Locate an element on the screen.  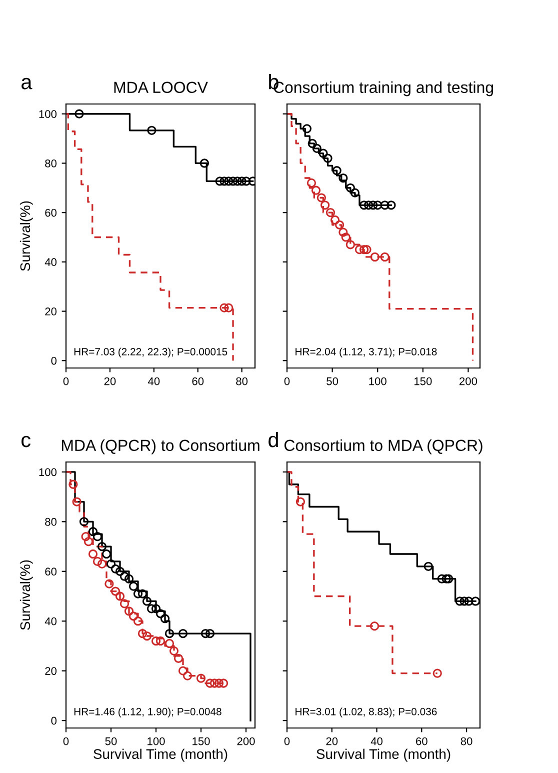
text: d is located at coordinates (273, 440).